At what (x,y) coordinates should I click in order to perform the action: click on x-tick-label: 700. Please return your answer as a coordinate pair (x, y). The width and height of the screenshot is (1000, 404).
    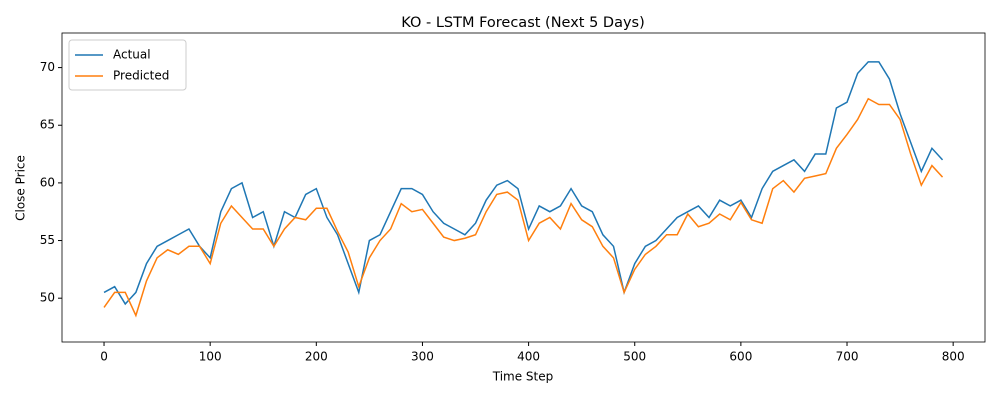
    Looking at the image, I should click on (847, 357).